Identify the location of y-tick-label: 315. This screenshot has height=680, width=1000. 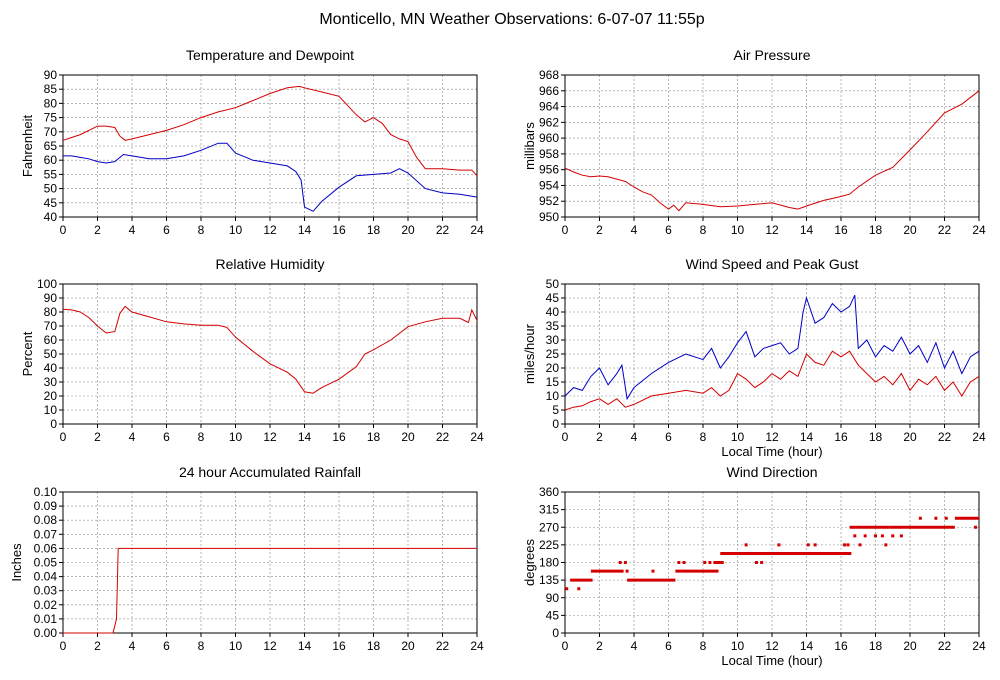
(549, 510).